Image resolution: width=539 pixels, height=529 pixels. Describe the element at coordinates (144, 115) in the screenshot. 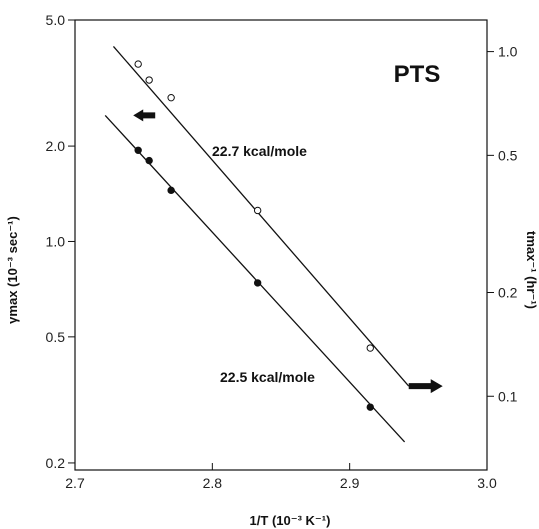

I see `left-axis-arrow` at that location.